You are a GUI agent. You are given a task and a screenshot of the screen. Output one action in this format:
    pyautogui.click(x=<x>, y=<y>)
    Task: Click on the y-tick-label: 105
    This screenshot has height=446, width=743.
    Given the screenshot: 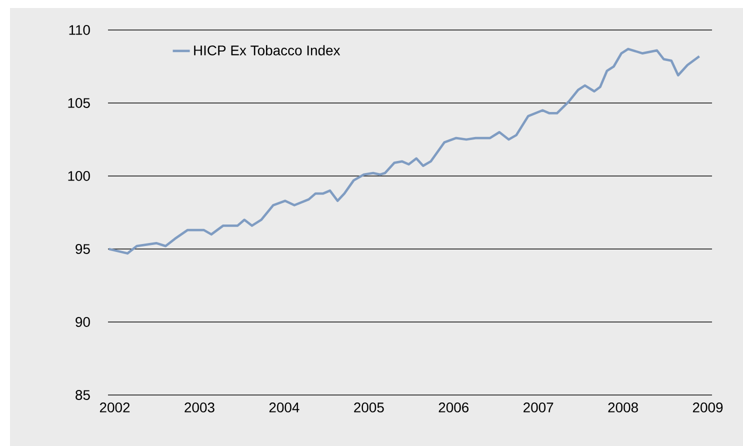 What is the action you would take?
    pyautogui.click(x=79, y=103)
    